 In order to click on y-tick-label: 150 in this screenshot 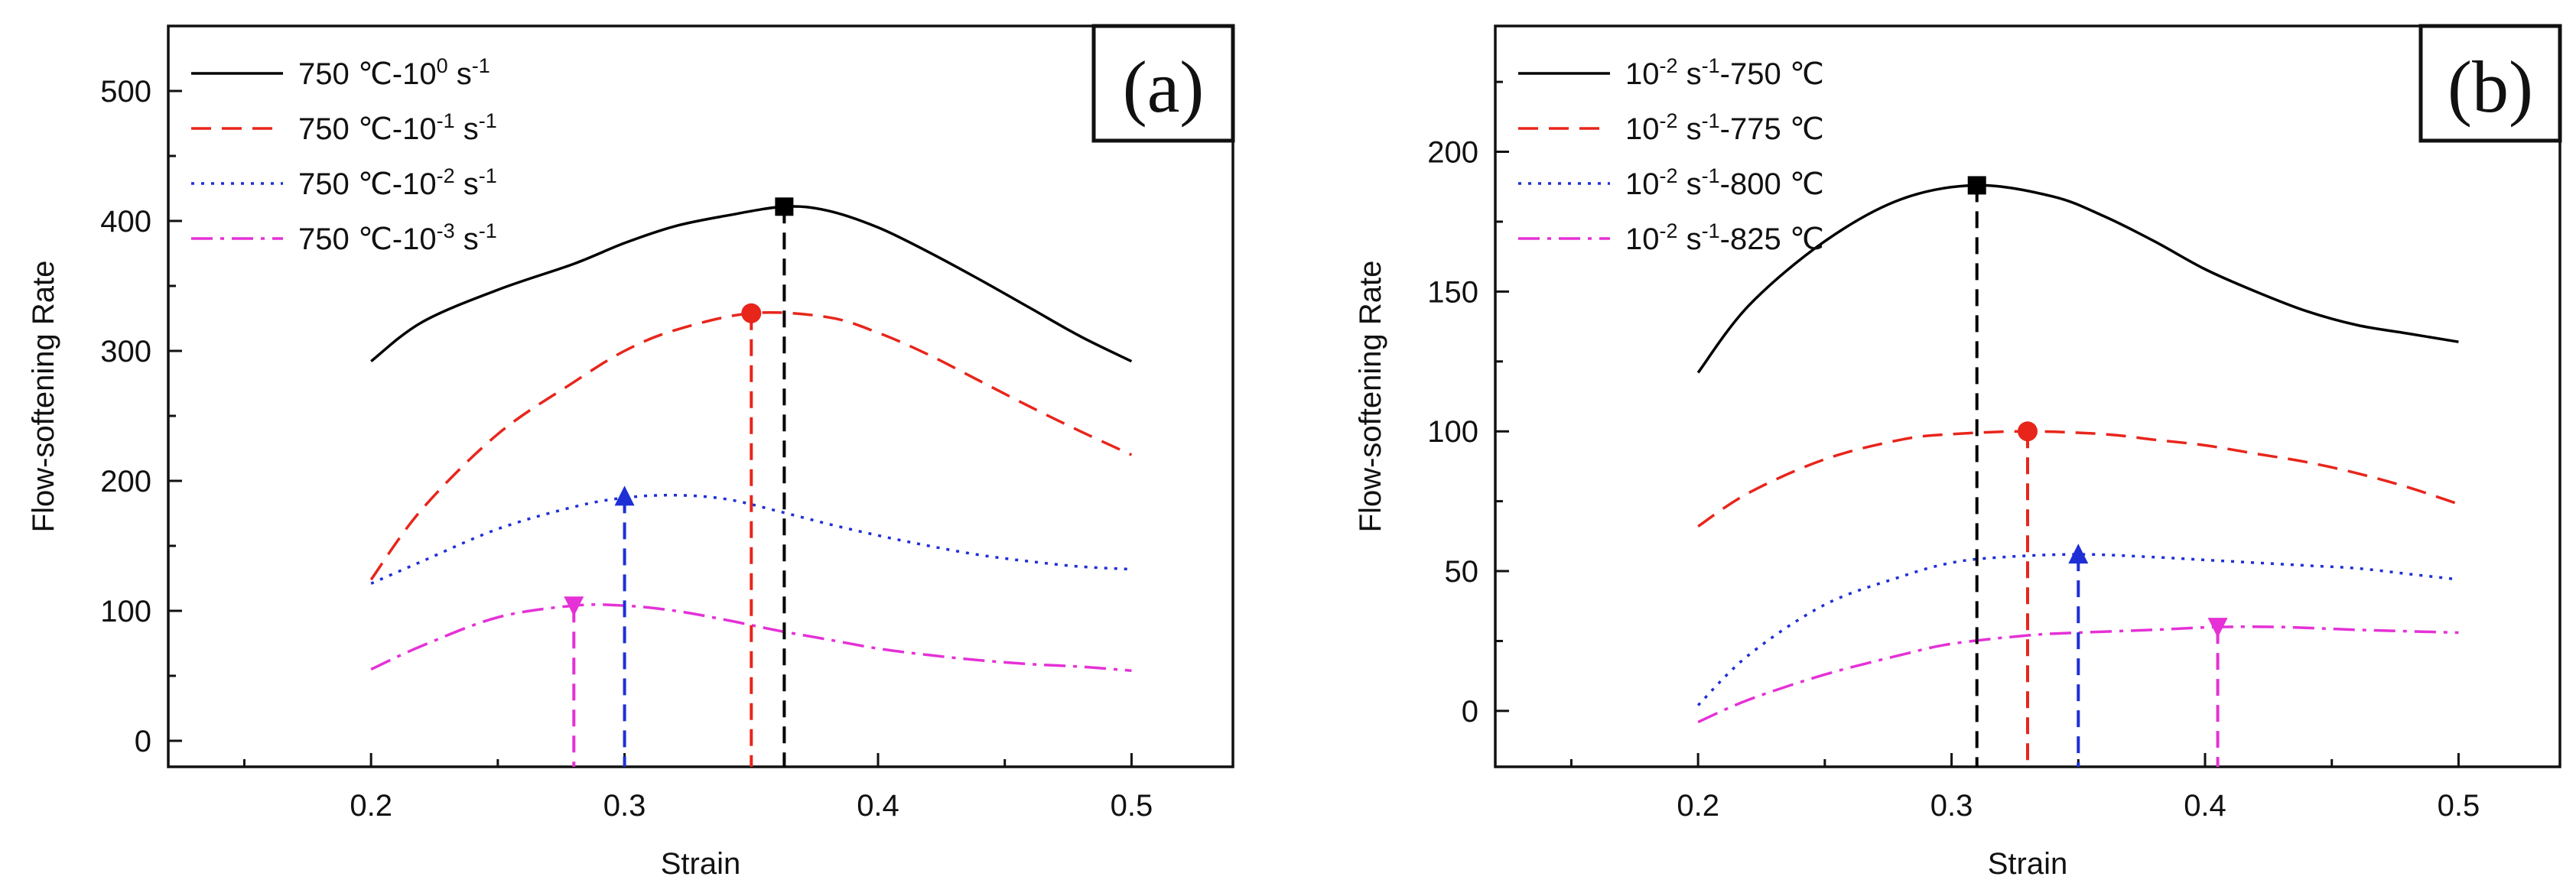, I will do `click(1452, 292)`.